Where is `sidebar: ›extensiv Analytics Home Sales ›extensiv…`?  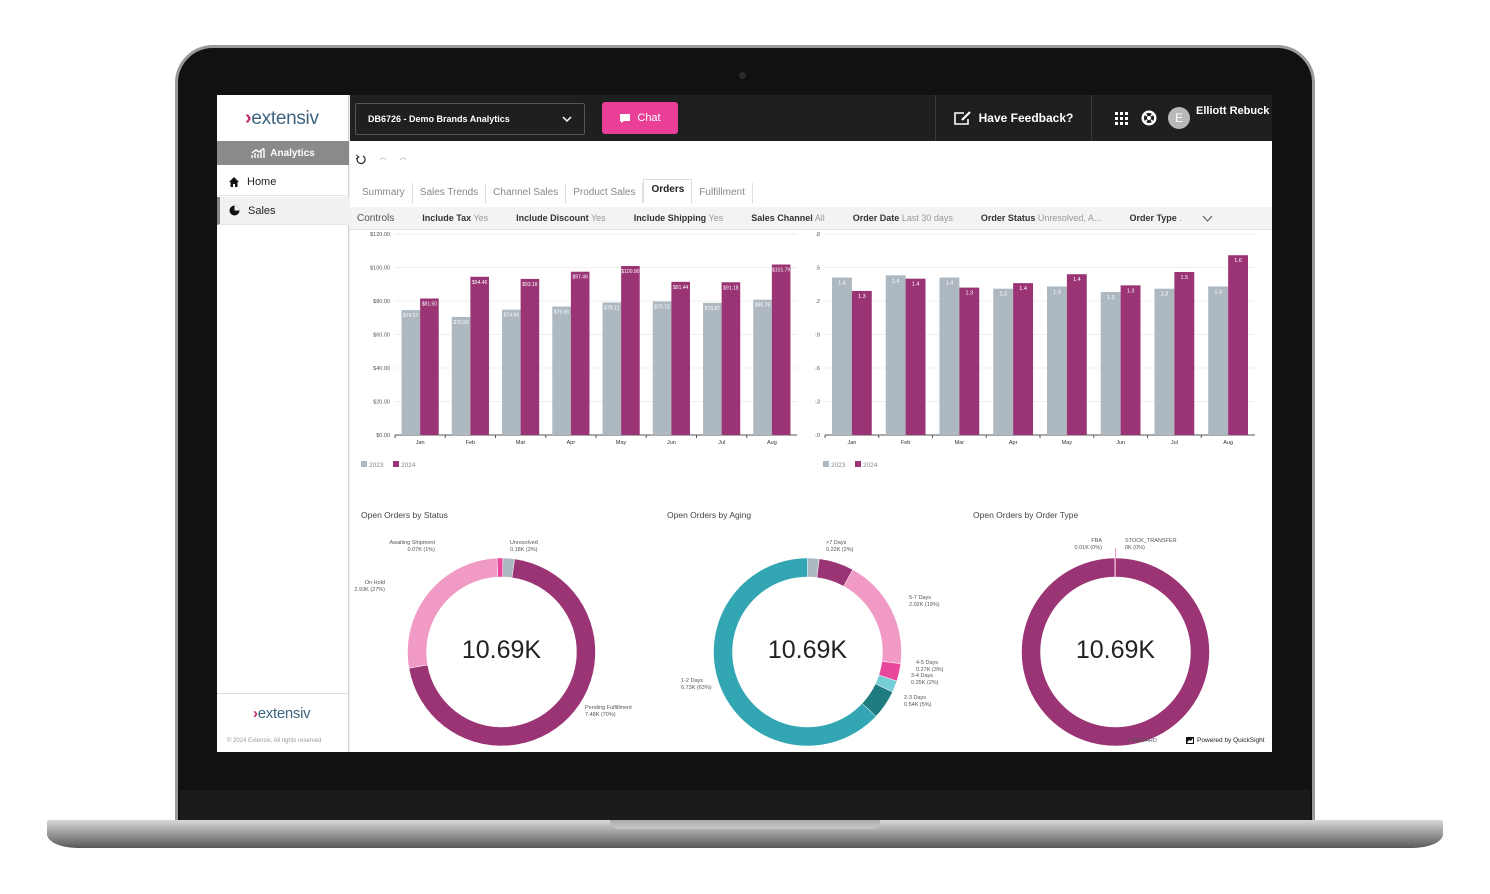
sidebar: ›extensiv Analytics Home Sales ›extensiv… is located at coordinates (283, 423).